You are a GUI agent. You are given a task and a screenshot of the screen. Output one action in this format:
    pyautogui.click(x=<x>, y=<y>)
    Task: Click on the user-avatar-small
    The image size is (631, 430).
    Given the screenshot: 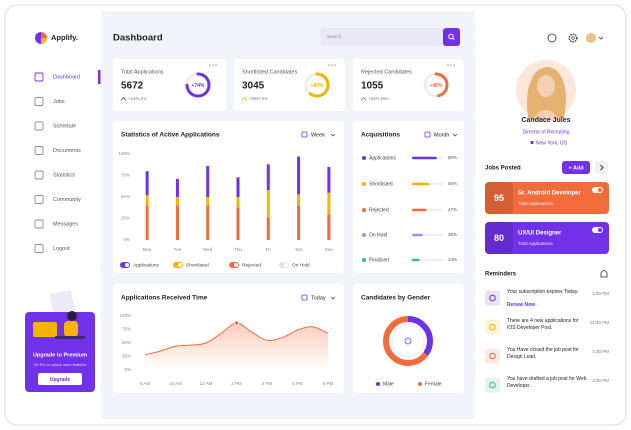 What is the action you would take?
    pyautogui.click(x=591, y=38)
    